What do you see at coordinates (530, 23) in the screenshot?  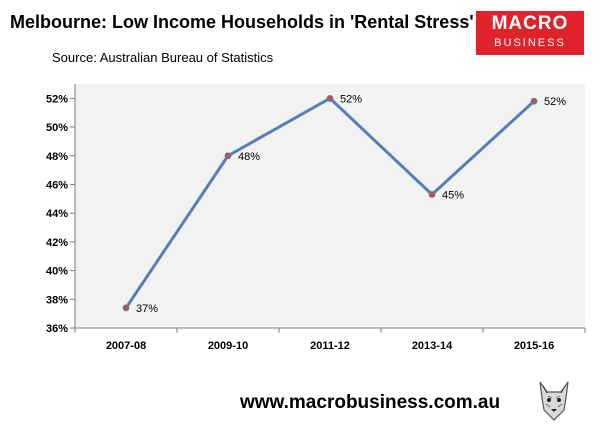 I see `logo-line-1: MACRO` at bounding box center [530, 23].